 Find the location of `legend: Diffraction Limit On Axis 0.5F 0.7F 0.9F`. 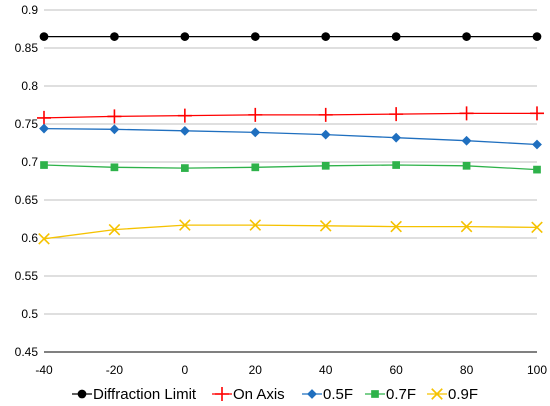

legend: Diffraction Limit On Axis 0.5F 0.7F 0.9F is located at coordinates (275, 394).